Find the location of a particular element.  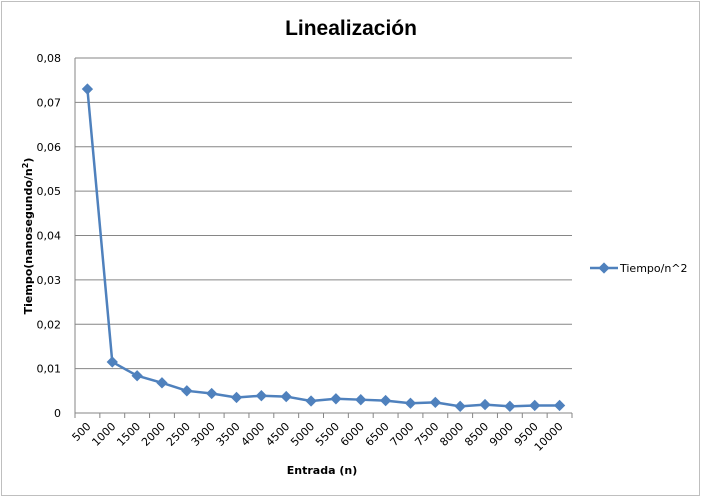

y-tick-label: 0,01 is located at coordinates (49, 369).